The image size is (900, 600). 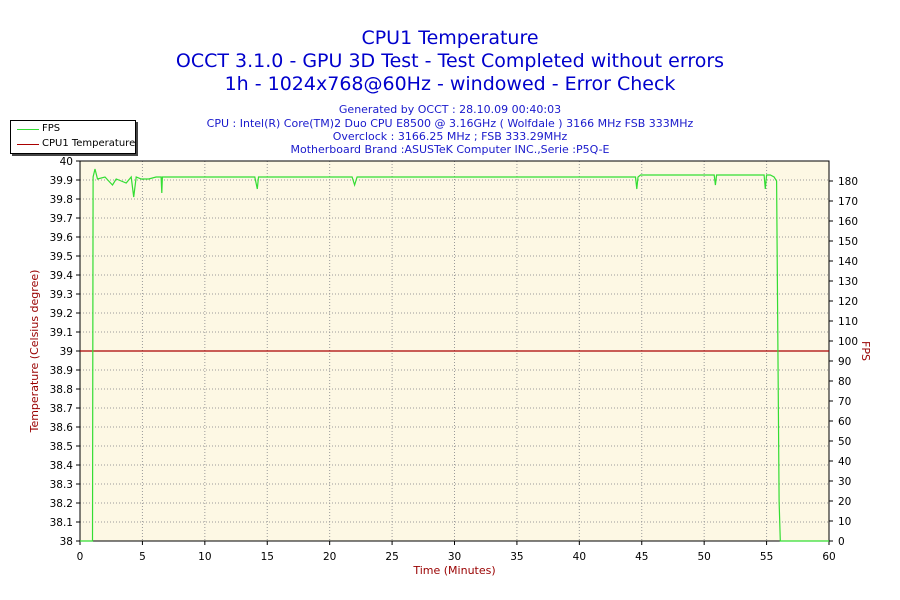 I want to click on y2-tick-label: 0, so click(x=841, y=542).